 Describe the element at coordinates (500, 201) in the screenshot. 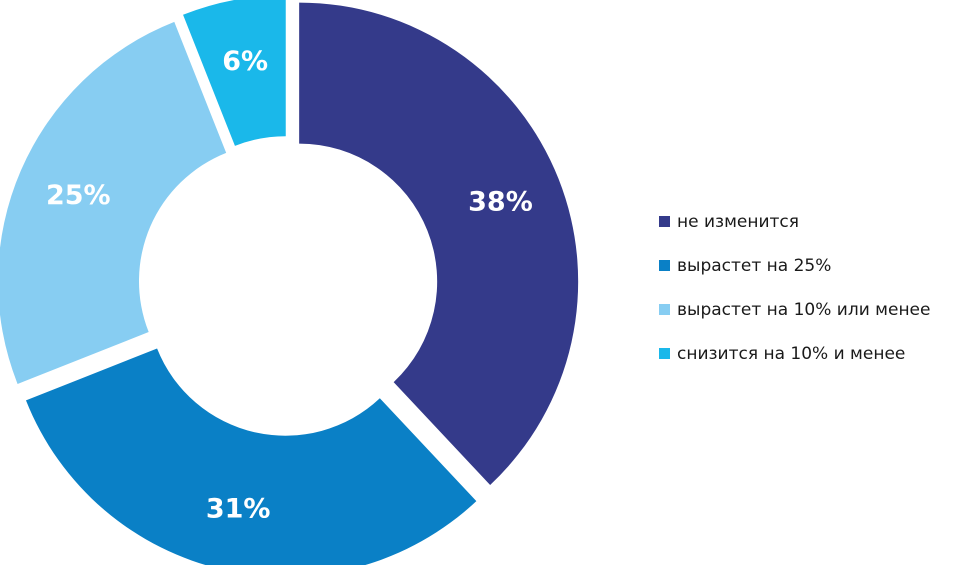

I see `slice-value-label: 38%` at that location.